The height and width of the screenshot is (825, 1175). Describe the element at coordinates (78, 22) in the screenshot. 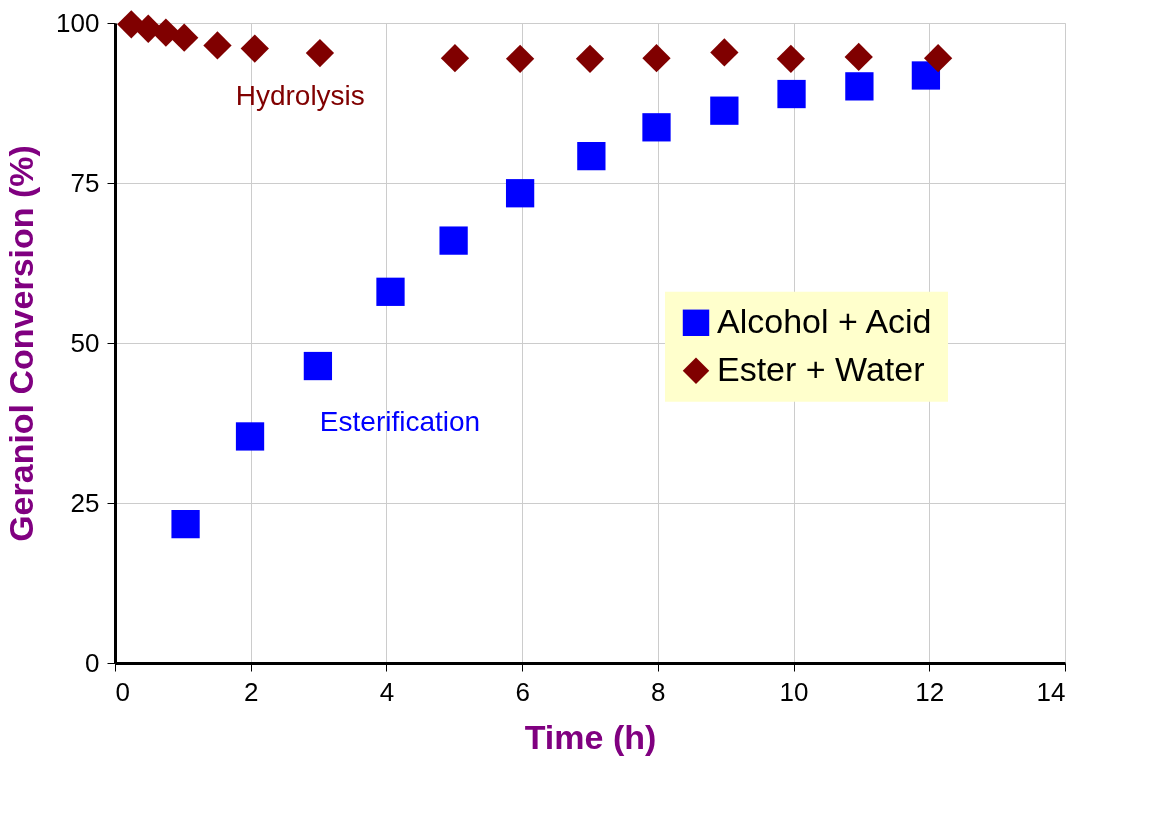

I see `y-tick-label: 100` at that location.